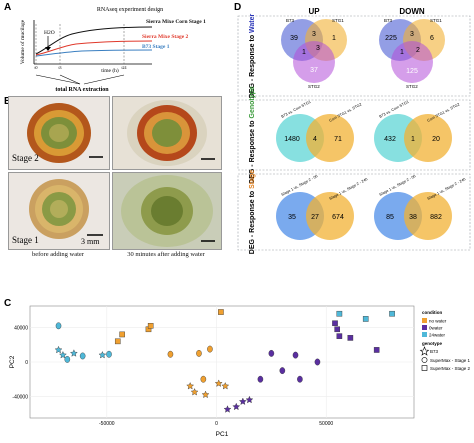  Describe the element at coordinates (424, 320) in the screenshot. I see `legend-swatch-no-water` at that location.